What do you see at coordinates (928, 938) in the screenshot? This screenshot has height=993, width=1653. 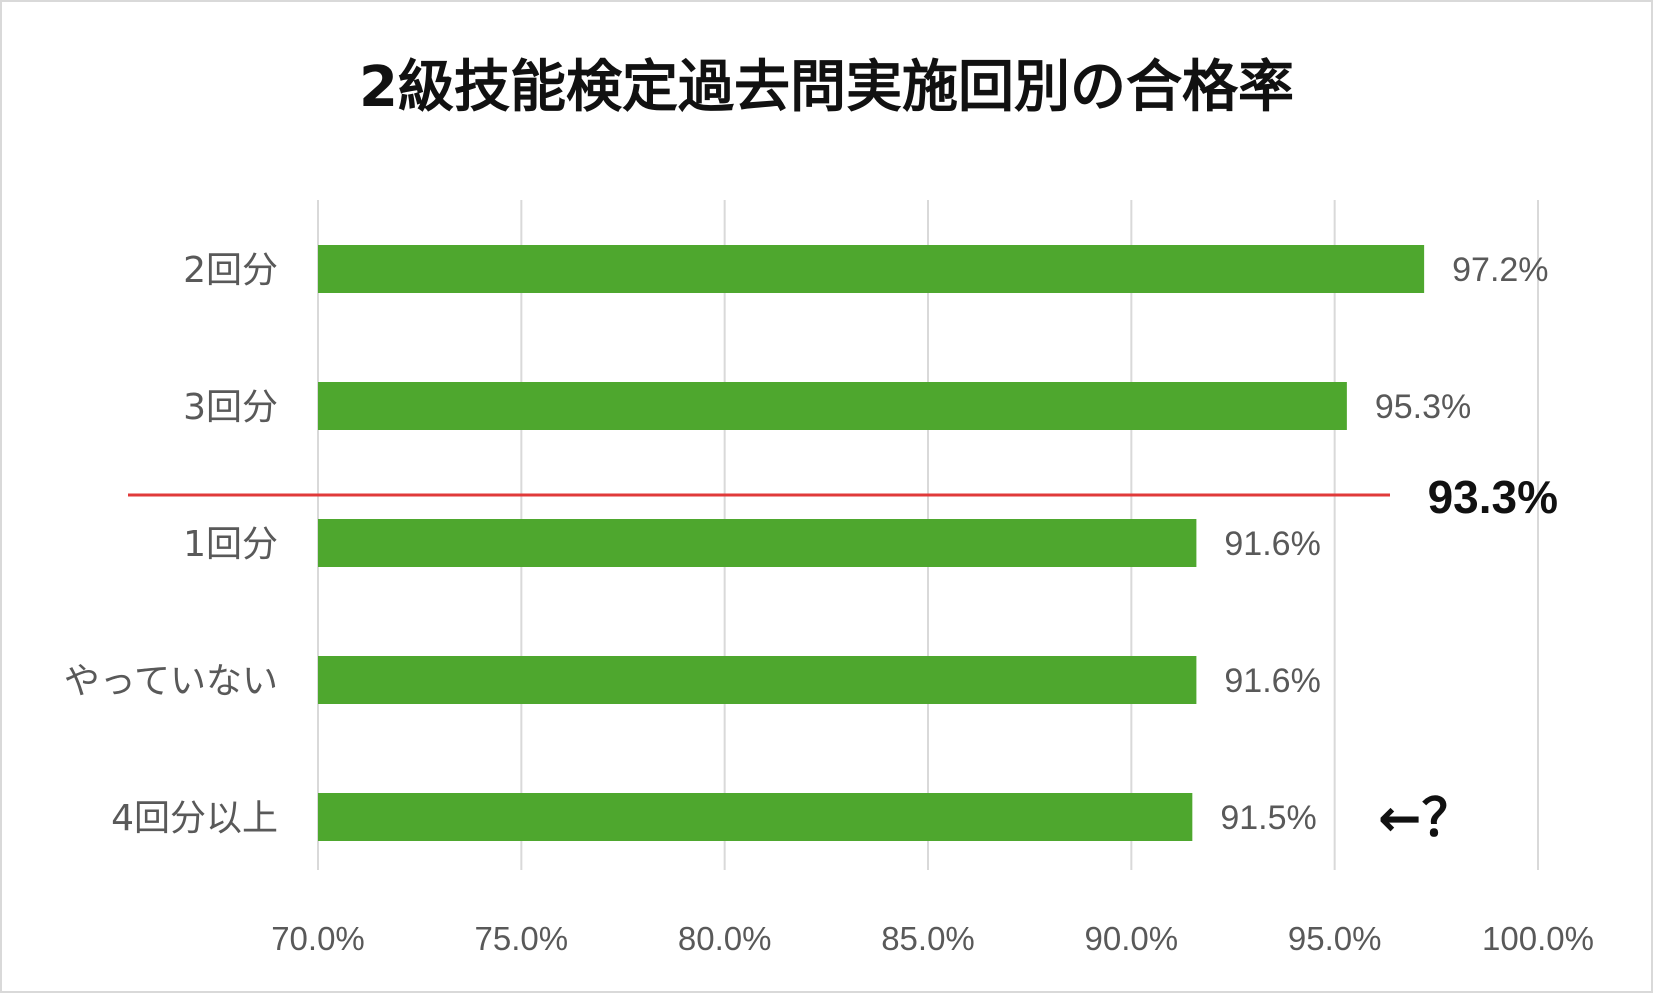 I see `x-tick-label: 85.0%` at bounding box center [928, 938].